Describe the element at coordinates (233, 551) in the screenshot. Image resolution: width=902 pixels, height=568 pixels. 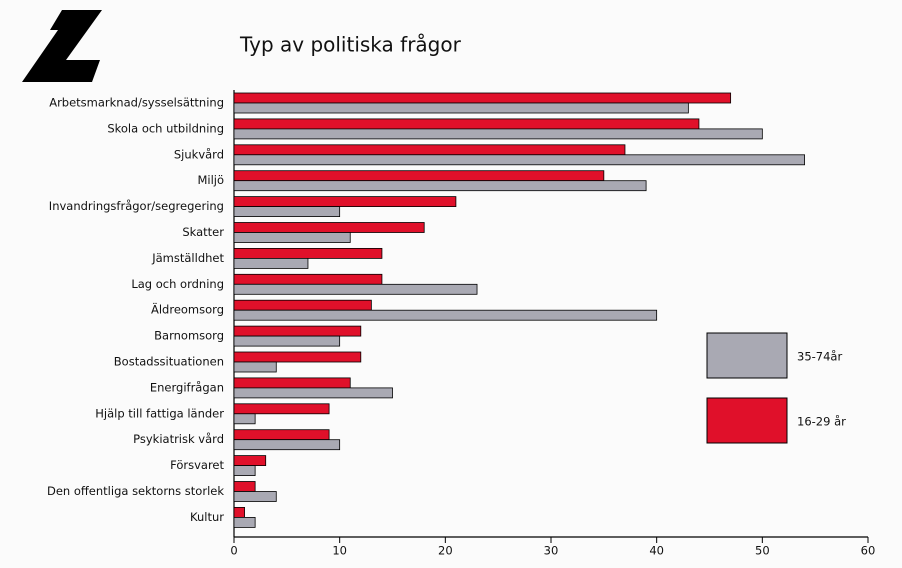
I see `x-tick-label: 0` at that location.